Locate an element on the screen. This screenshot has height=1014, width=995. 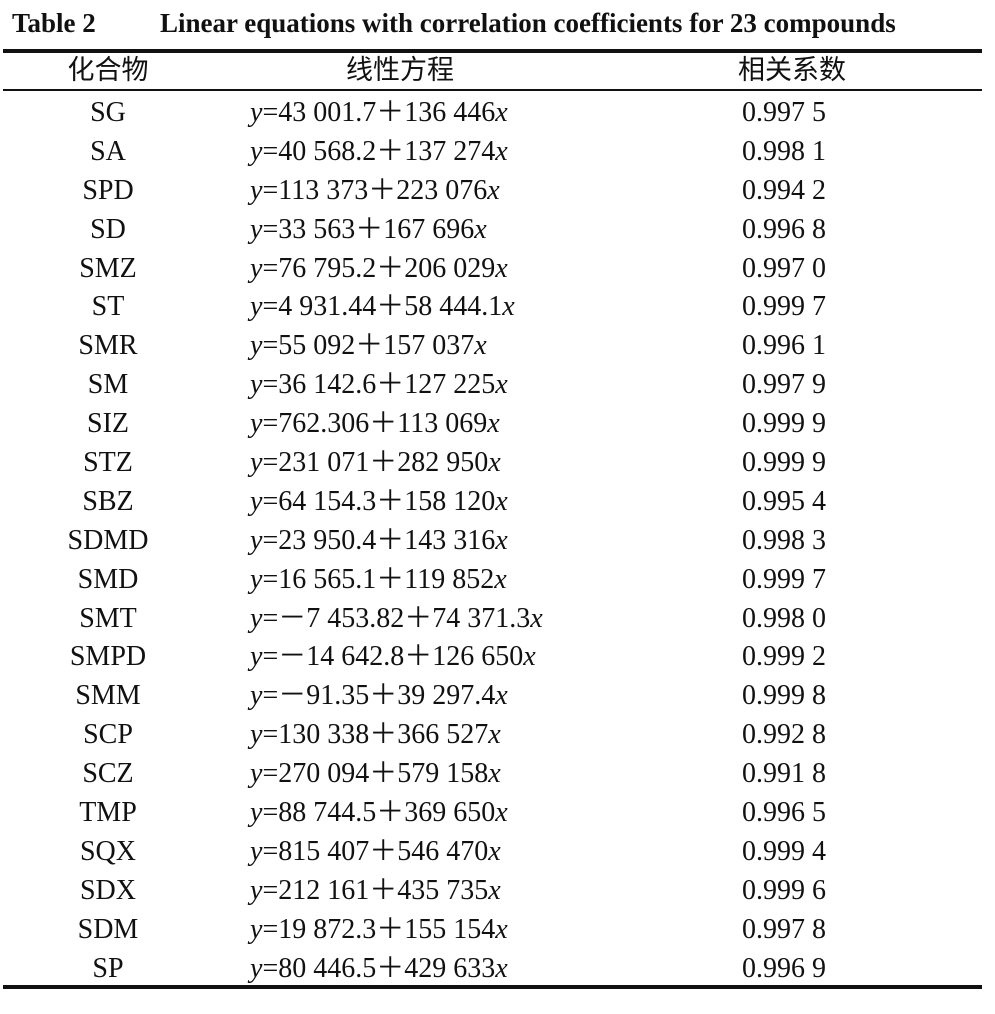
equation-cell: y=40 568.2＋137 274x is located at coordinates (379, 152).